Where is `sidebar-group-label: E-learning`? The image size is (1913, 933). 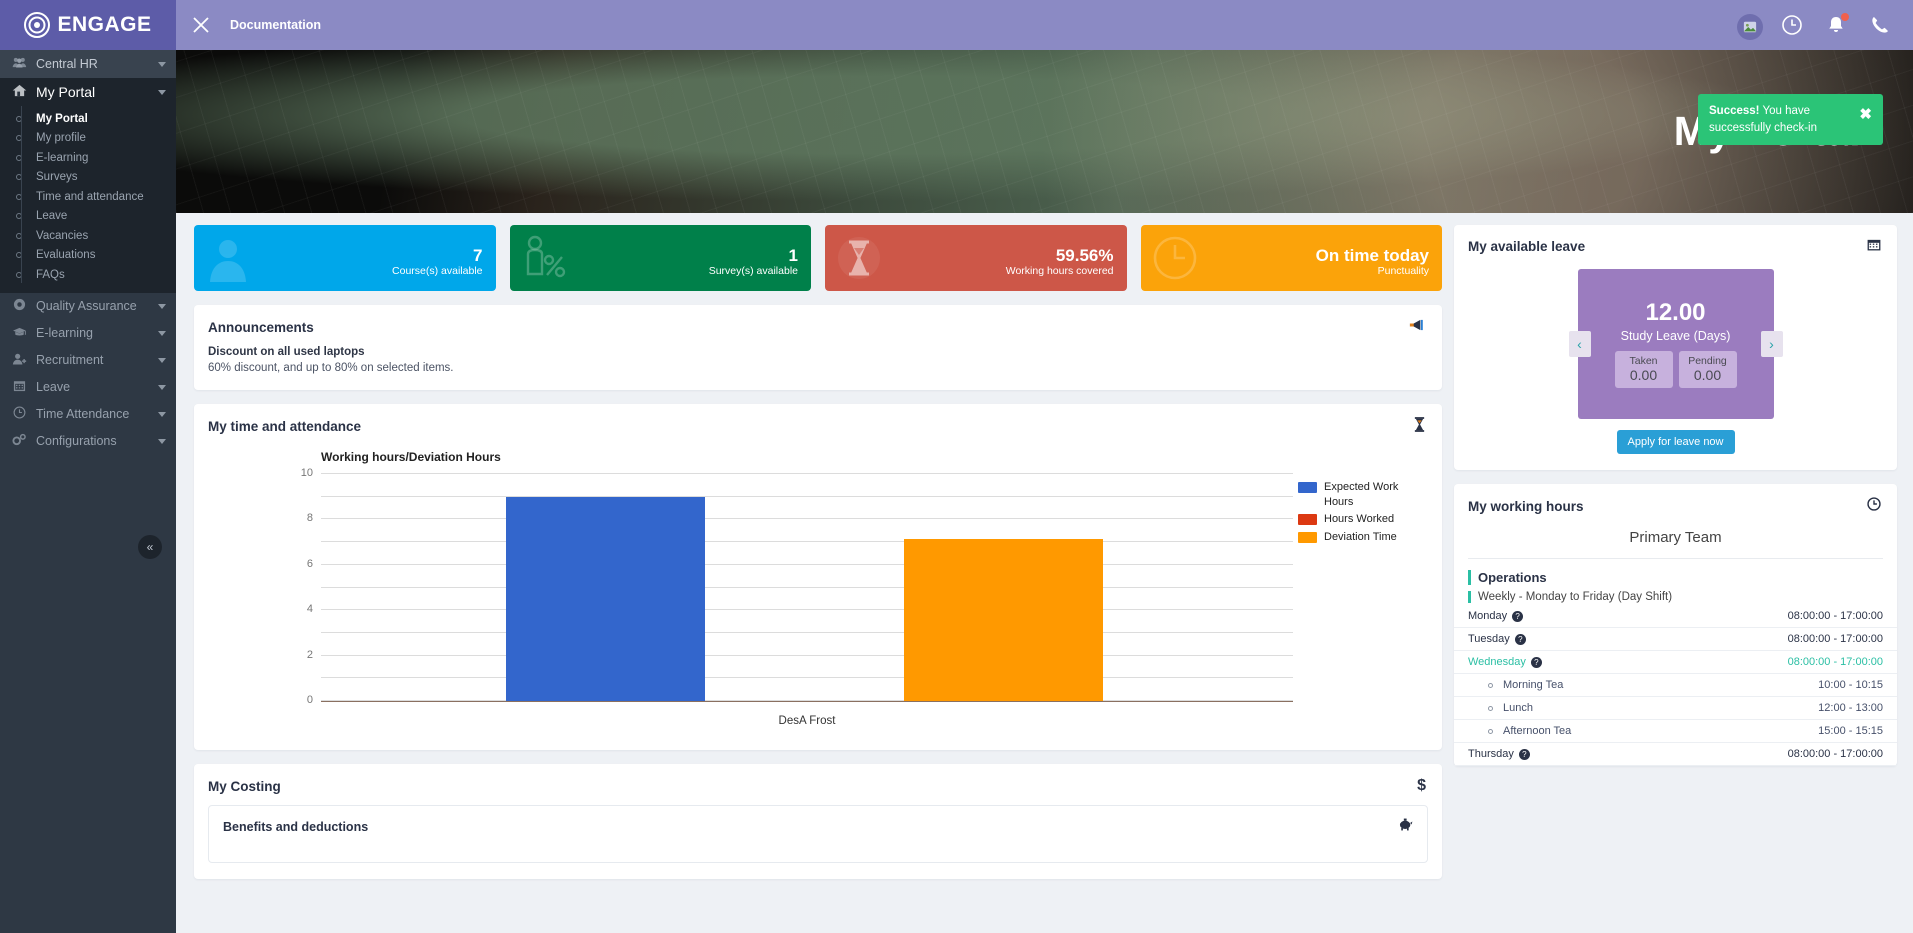 sidebar-group-label: E-learning is located at coordinates (64, 333).